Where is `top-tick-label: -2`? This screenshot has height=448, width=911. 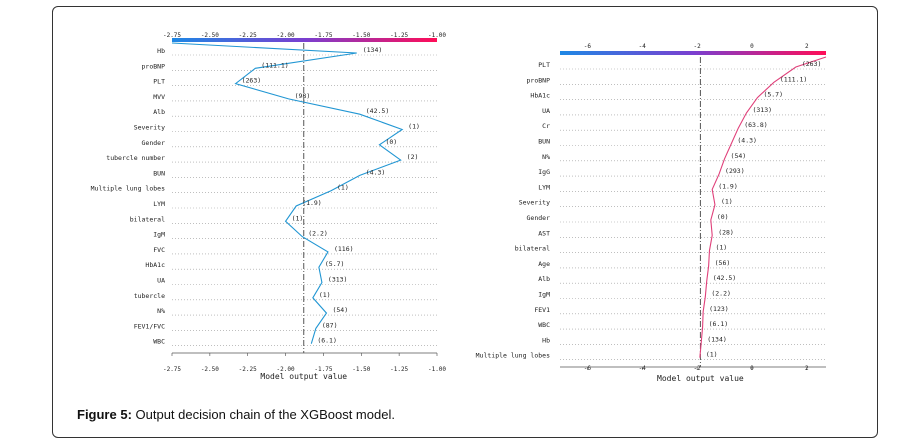 top-tick-label: -2 is located at coordinates (697, 46).